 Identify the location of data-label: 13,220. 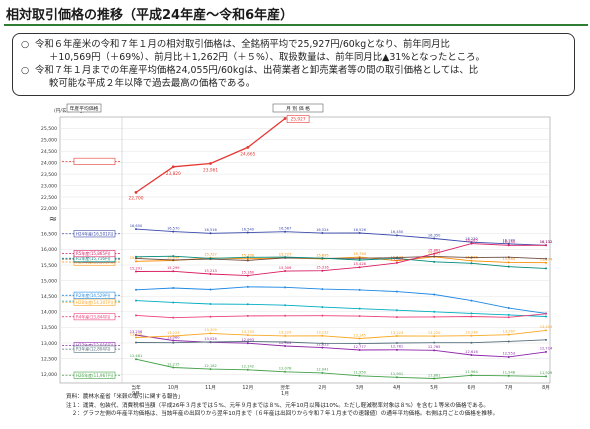
(434, 333).